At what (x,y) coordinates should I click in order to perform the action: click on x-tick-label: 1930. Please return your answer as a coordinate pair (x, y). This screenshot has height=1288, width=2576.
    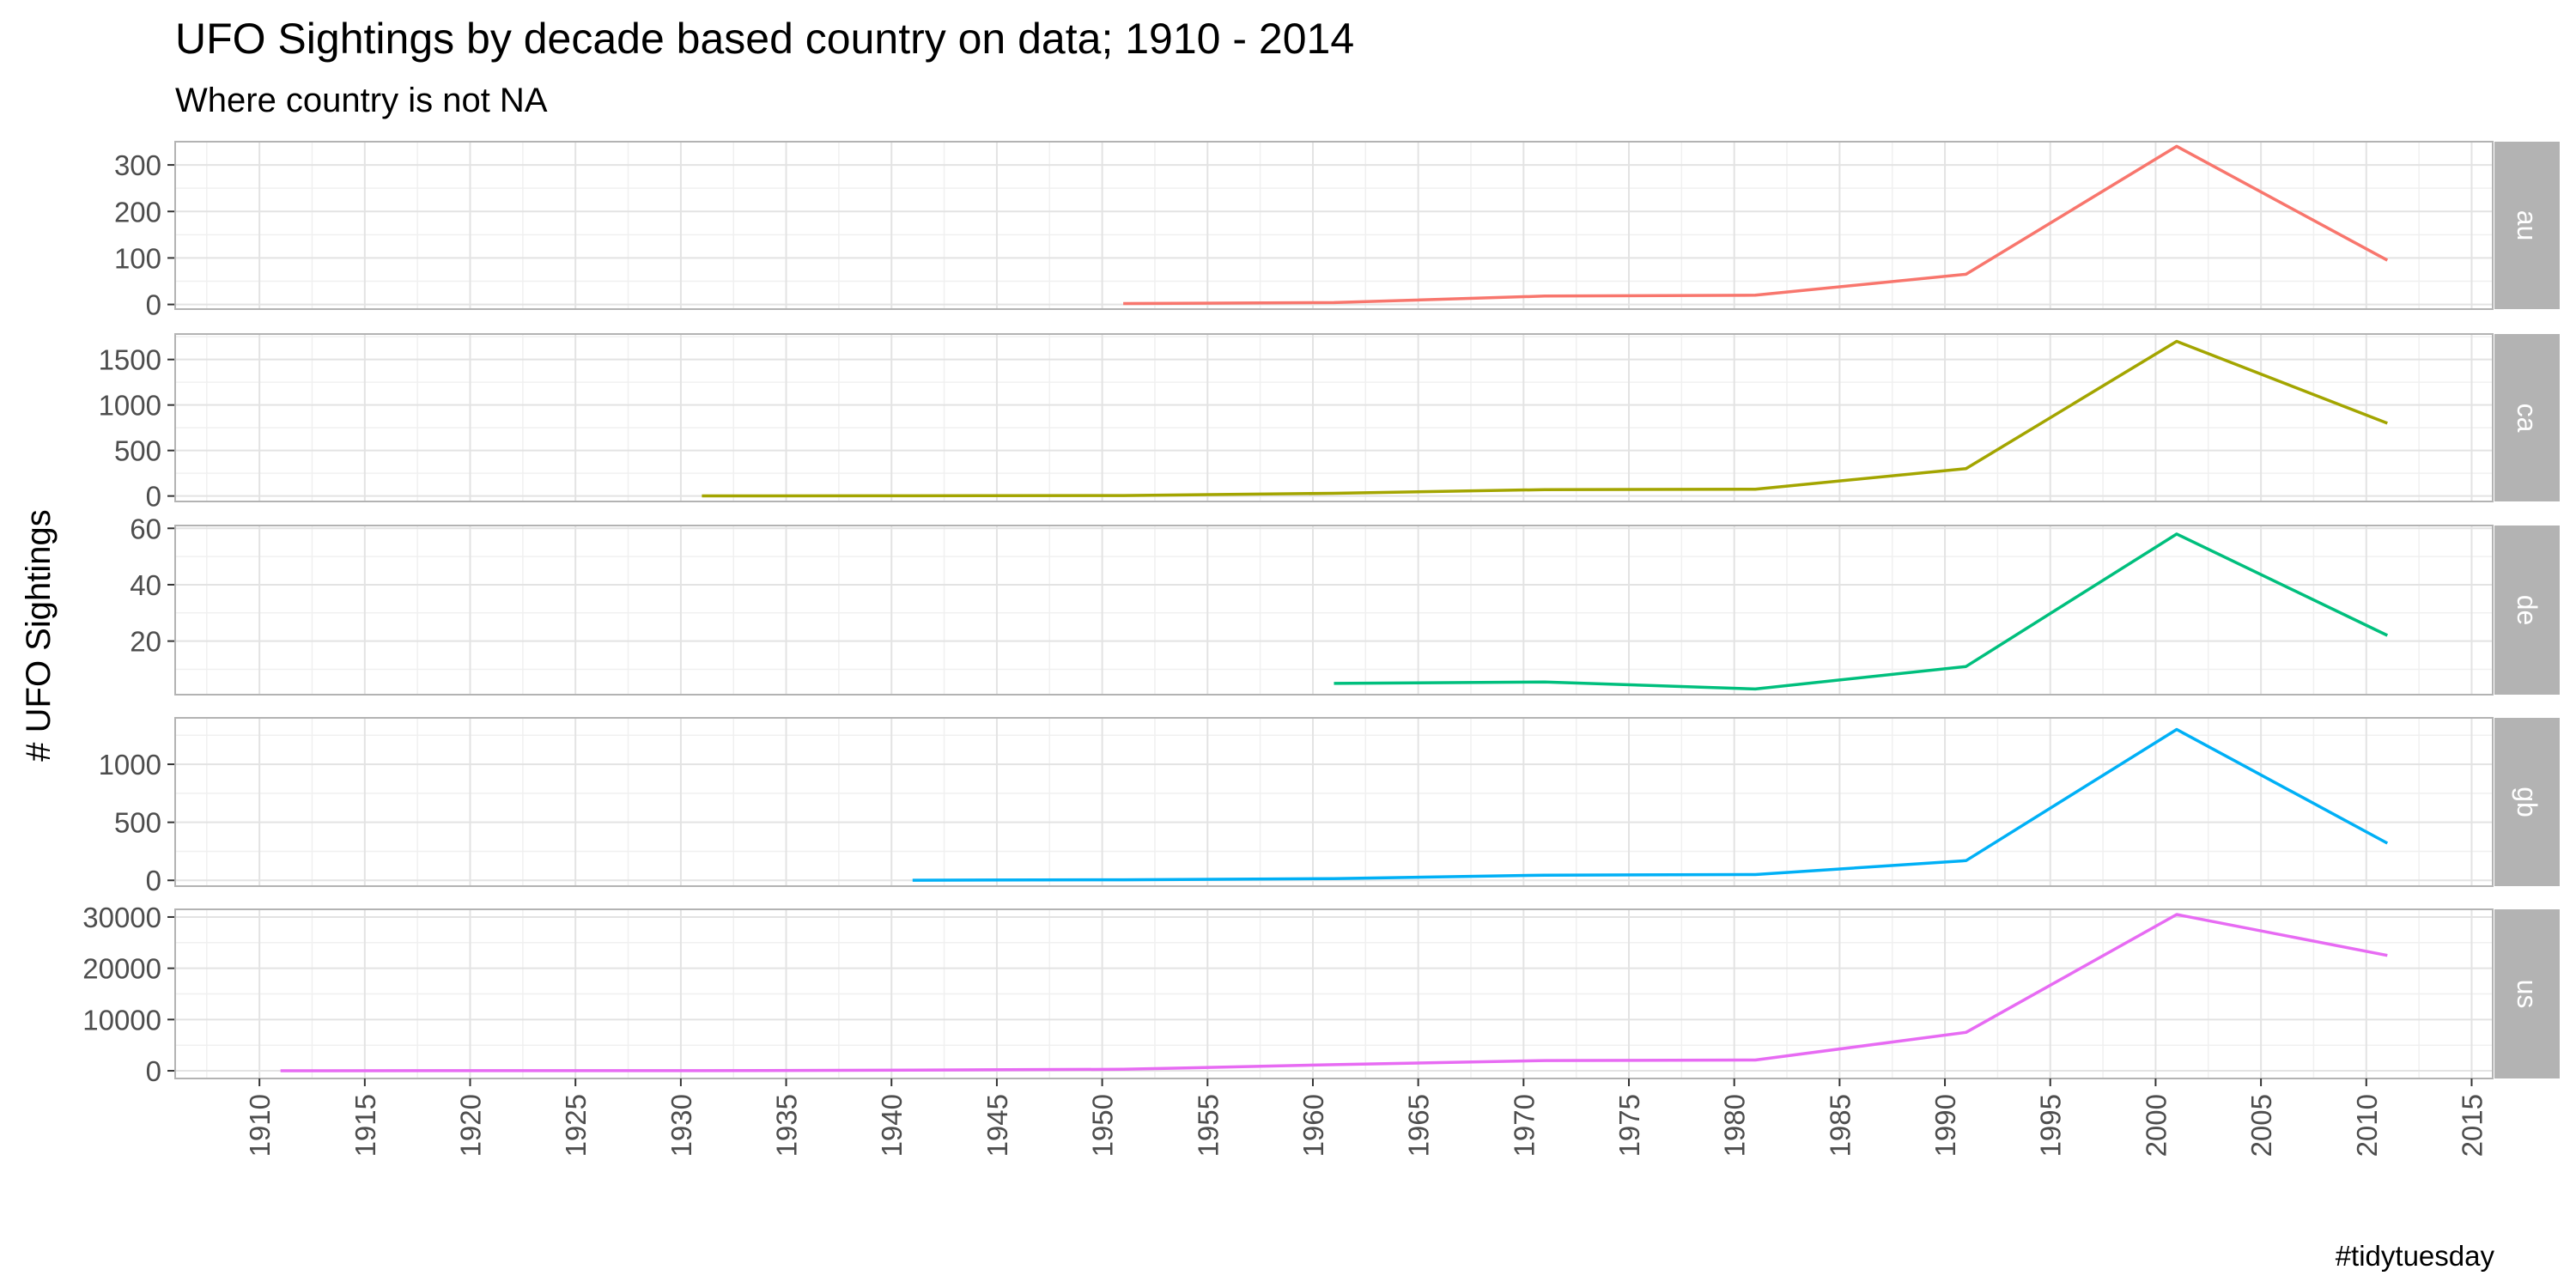
    Looking at the image, I should click on (681, 1125).